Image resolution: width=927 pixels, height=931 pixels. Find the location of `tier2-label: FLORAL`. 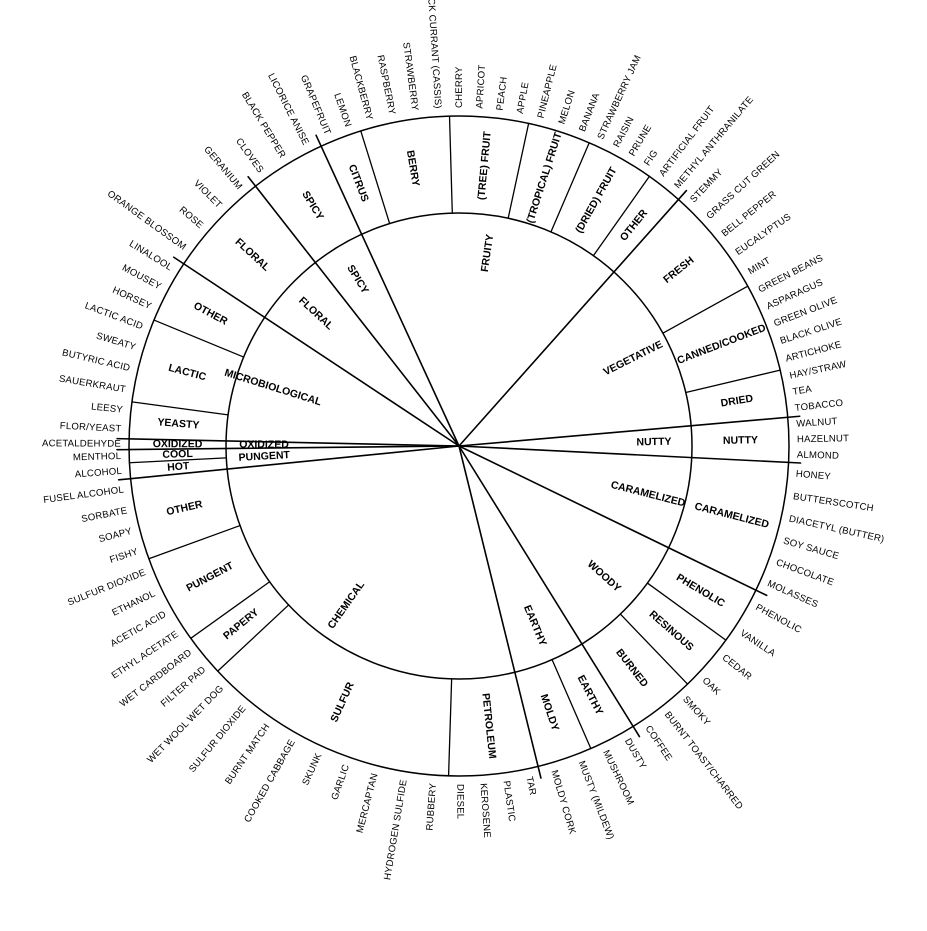

tier2-label: FLORAL is located at coordinates (253, 255).